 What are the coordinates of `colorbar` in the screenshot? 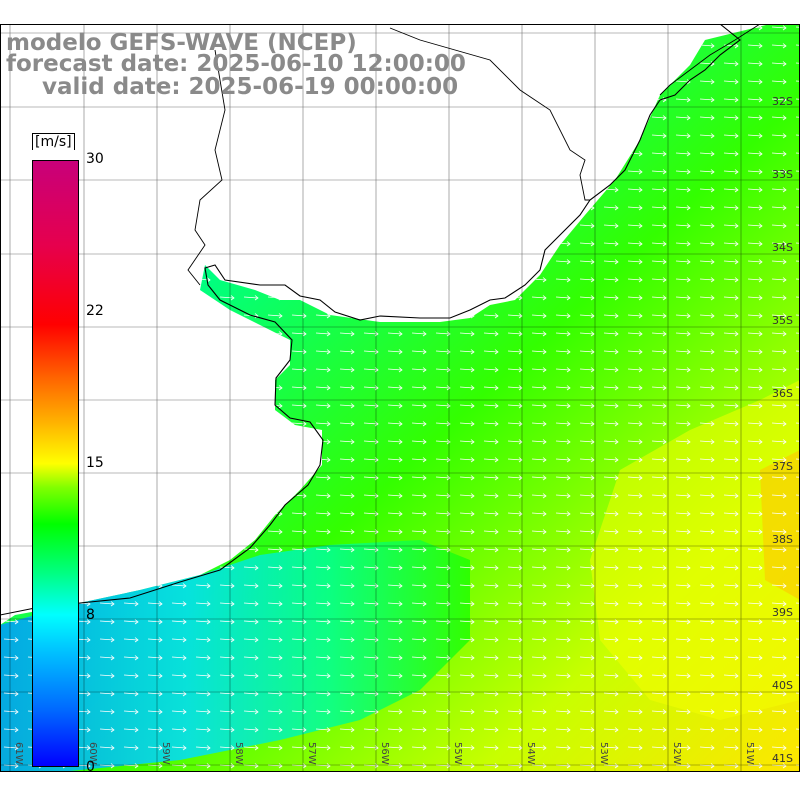 It's located at (55, 463).